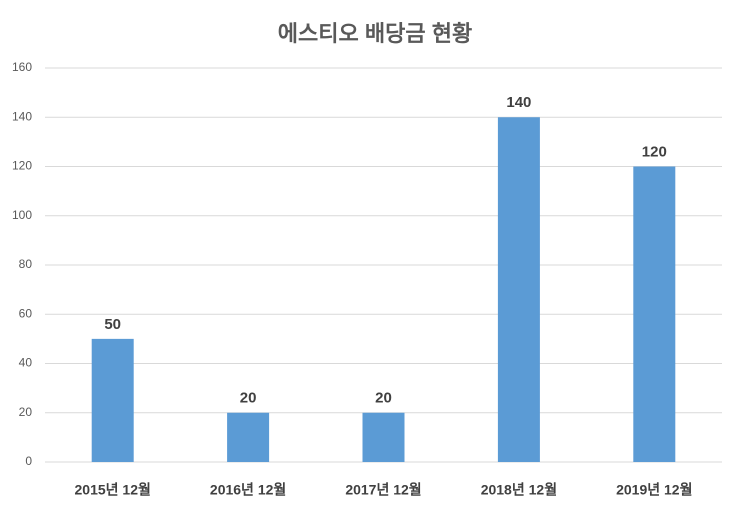 The height and width of the screenshot is (516, 740). What do you see at coordinates (519, 490) in the screenshot?
I see `x-tick-label: 2018년 12월` at bounding box center [519, 490].